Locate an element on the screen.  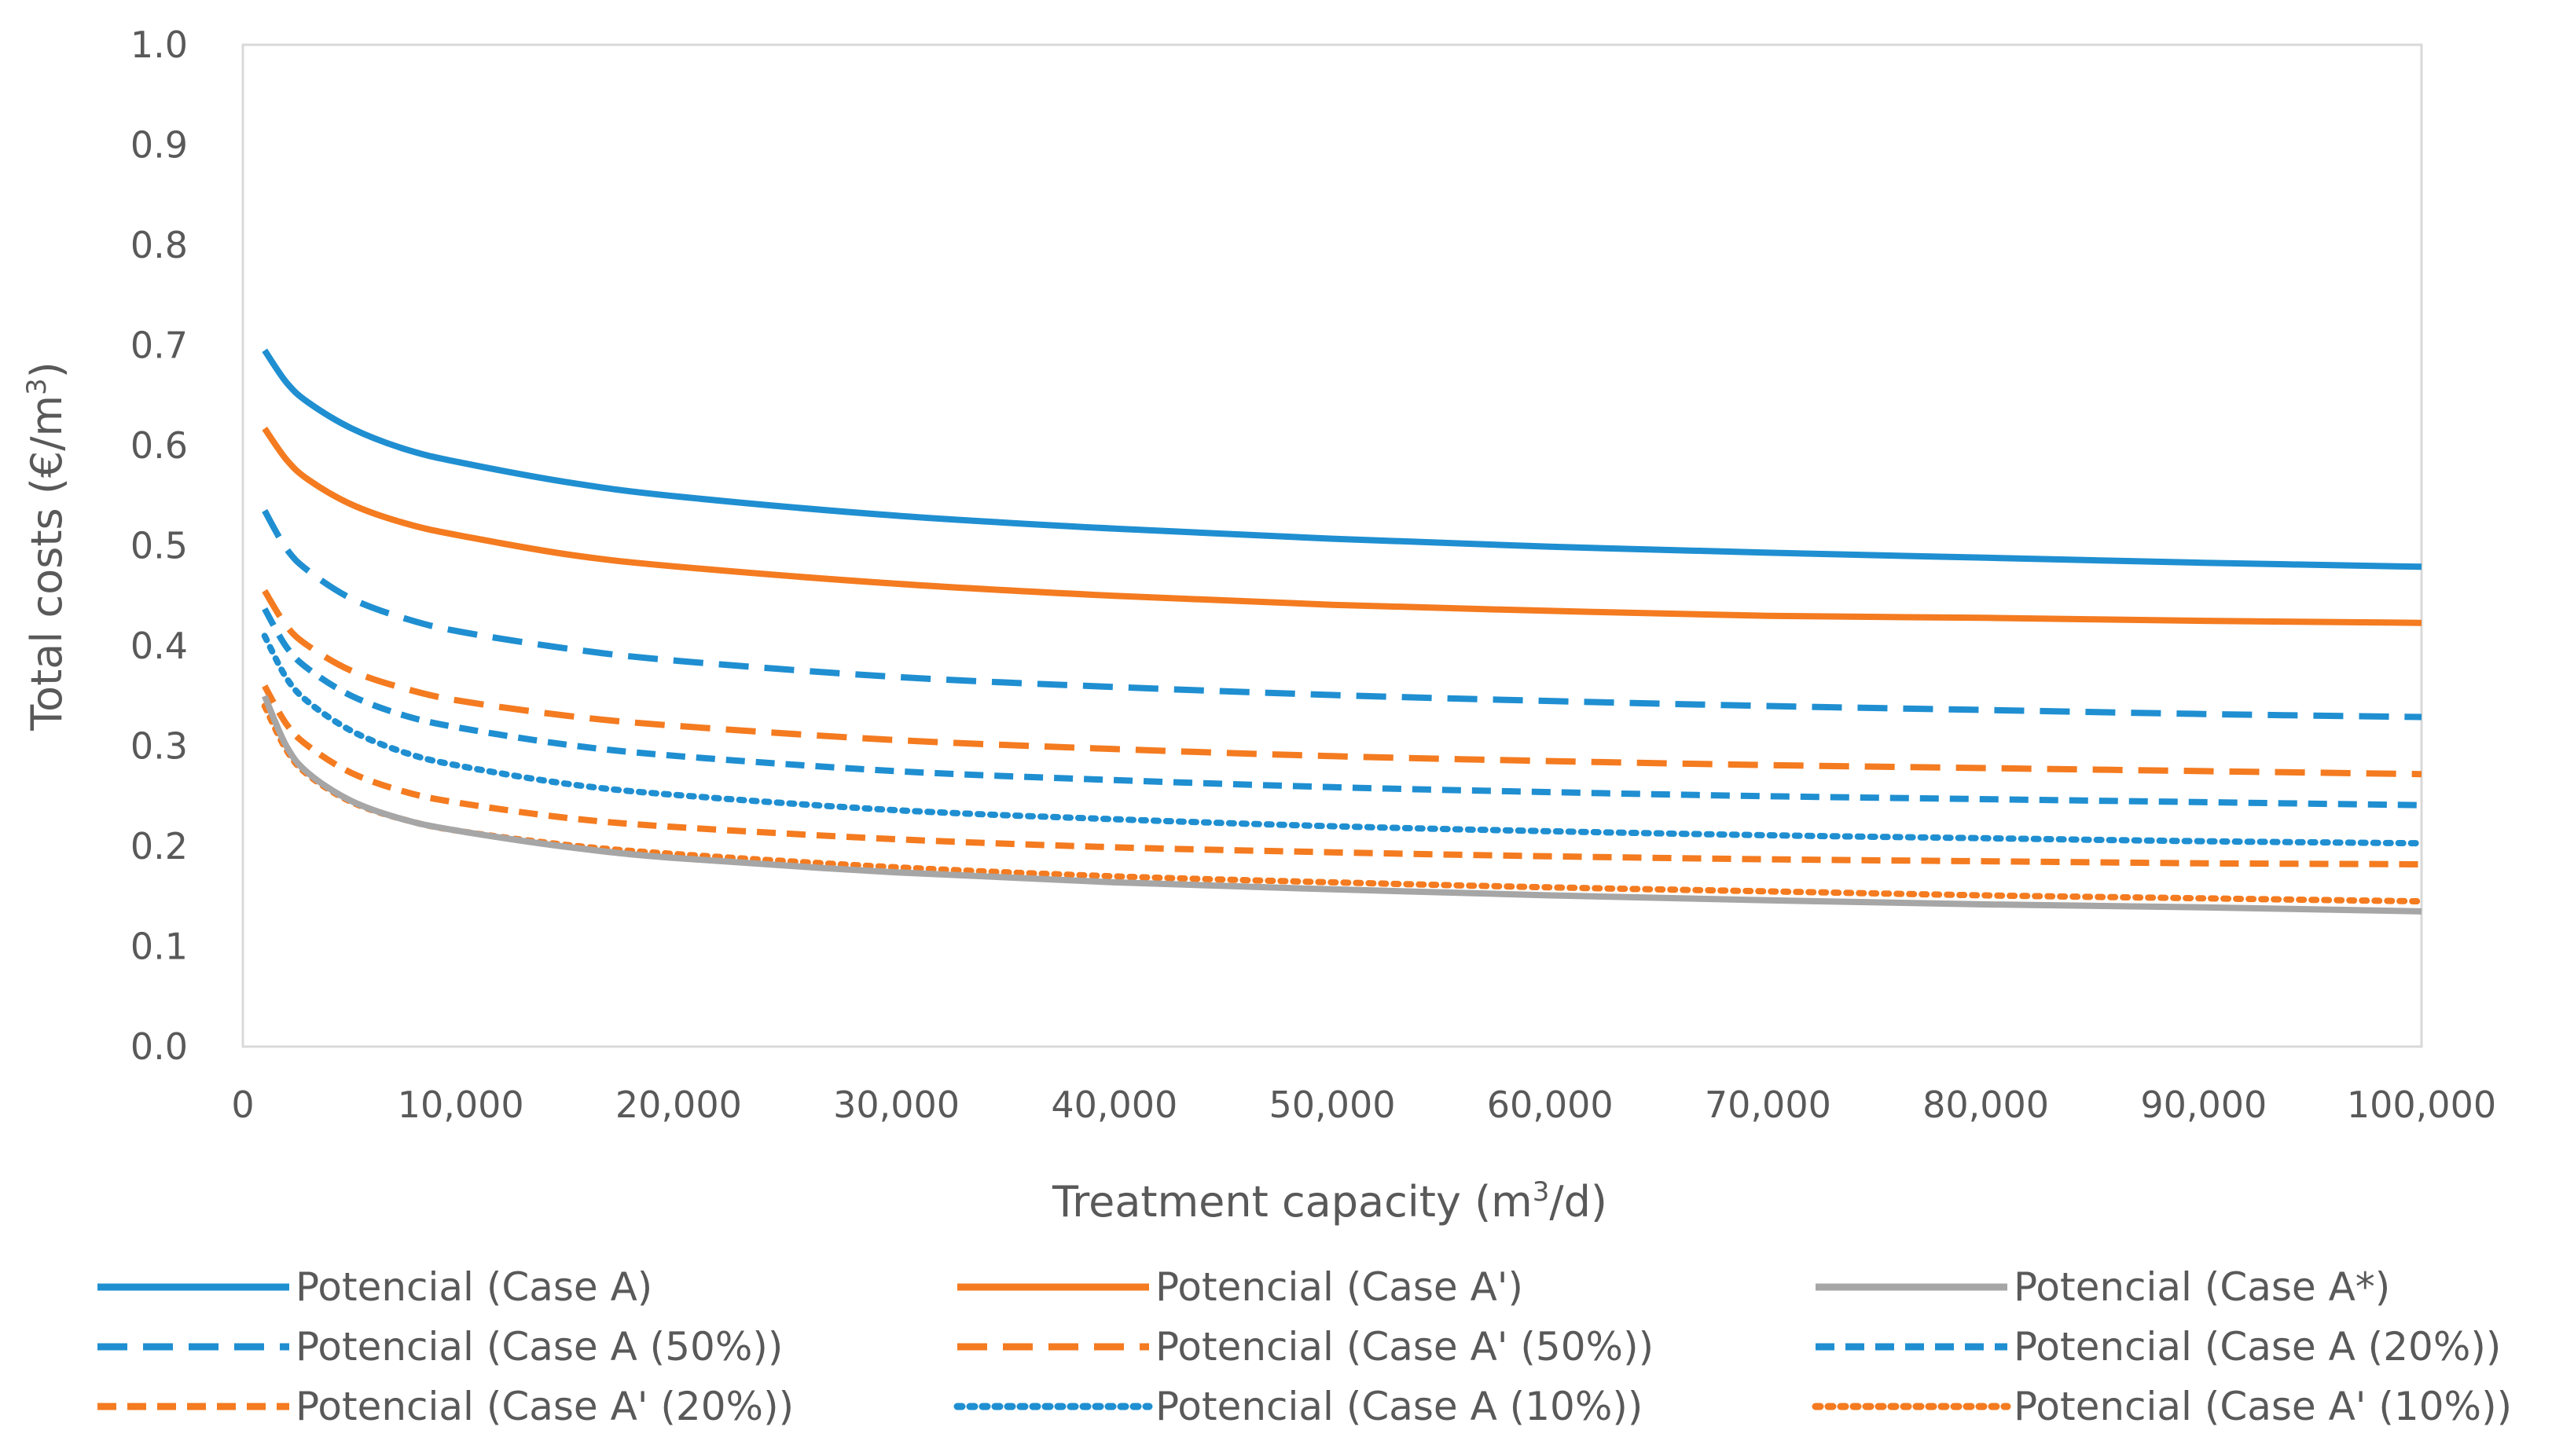
y-tick-label: 0.8 is located at coordinates (159, 245).